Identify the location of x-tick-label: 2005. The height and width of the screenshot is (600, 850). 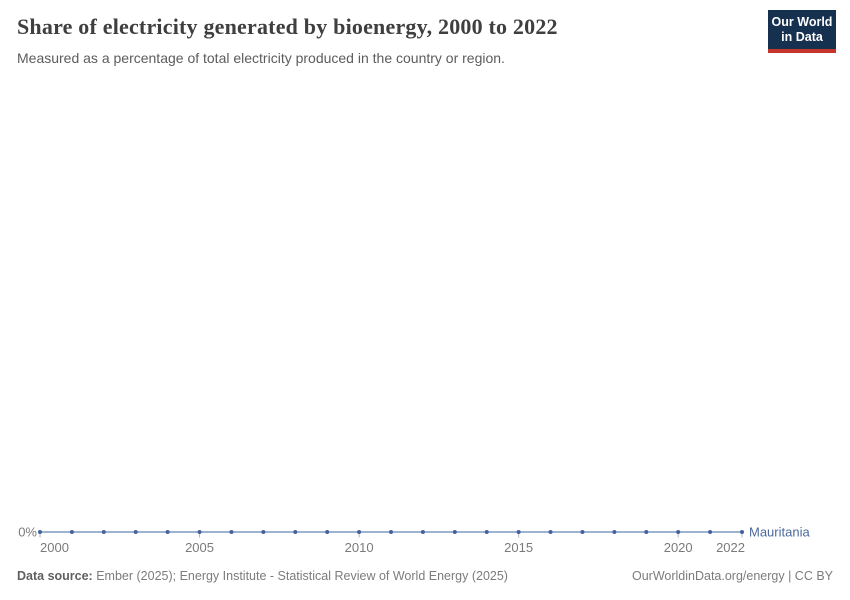
(199, 547).